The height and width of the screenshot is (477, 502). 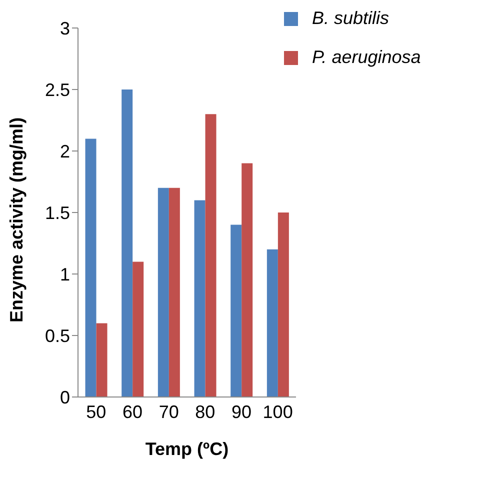 What do you see at coordinates (96, 412) in the screenshot?
I see `x-tick-label: 50` at bounding box center [96, 412].